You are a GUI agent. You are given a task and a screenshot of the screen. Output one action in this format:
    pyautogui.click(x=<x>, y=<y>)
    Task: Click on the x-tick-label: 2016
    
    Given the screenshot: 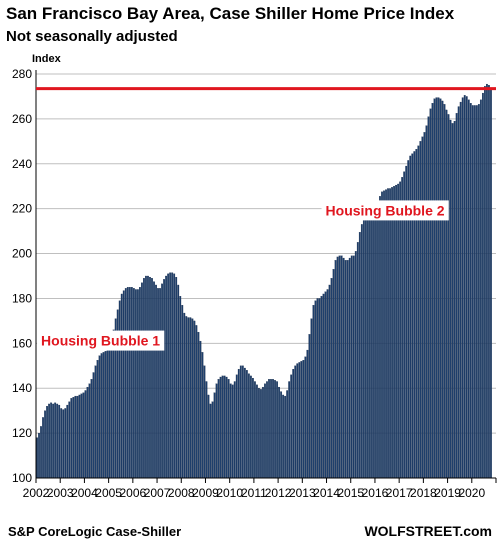 What is the action you would take?
    pyautogui.click(x=375, y=493)
    